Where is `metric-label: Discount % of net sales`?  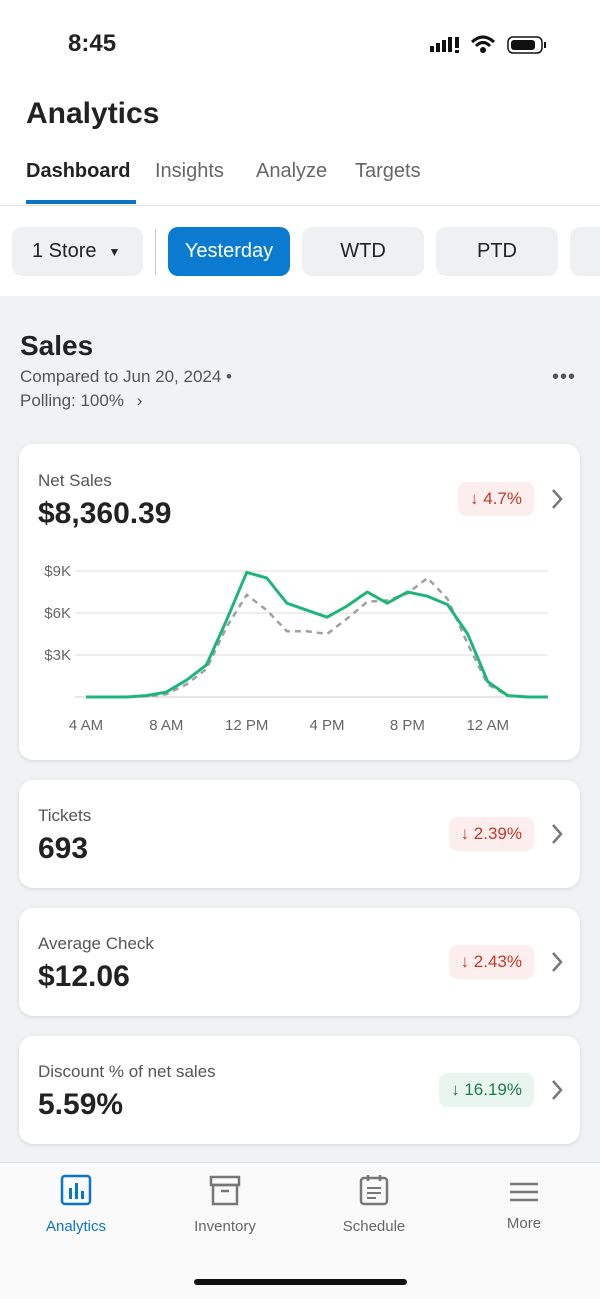
metric-label: Discount % of net sales is located at coordinates (127, 1071).